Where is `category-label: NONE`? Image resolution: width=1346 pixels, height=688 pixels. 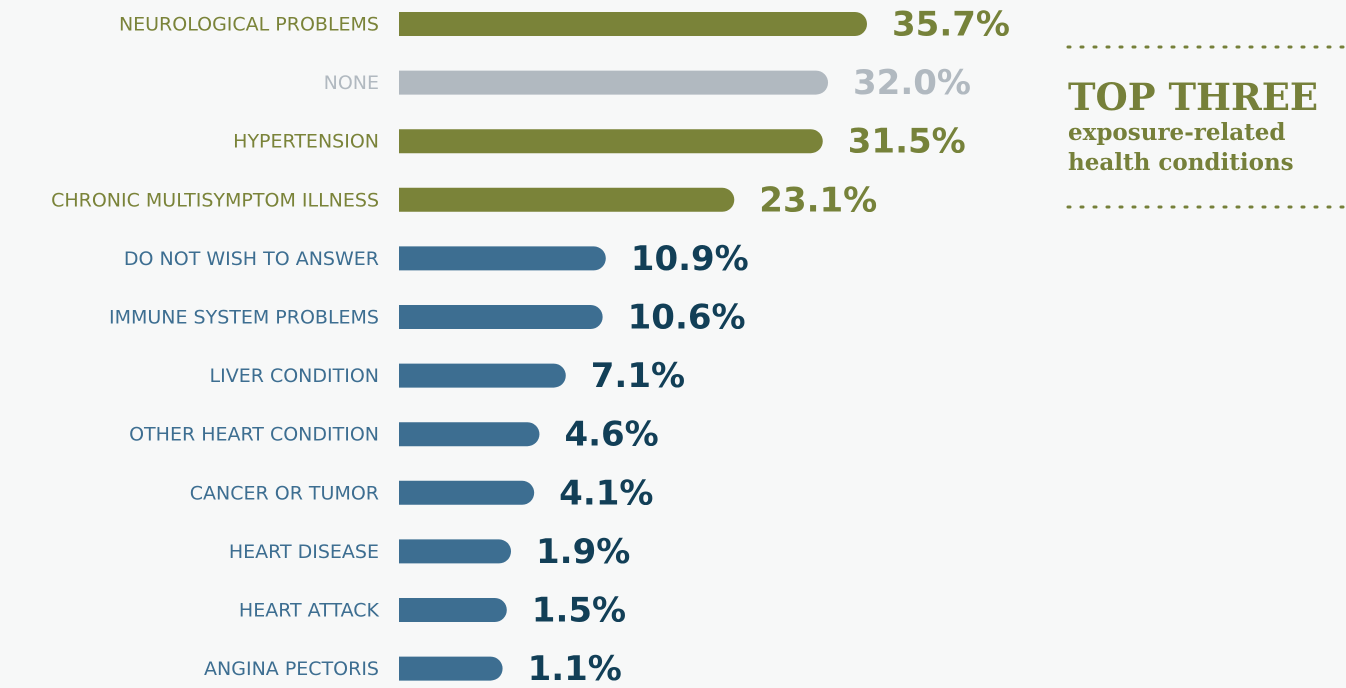
category-label: NONE is located at coordinates (351, 83).